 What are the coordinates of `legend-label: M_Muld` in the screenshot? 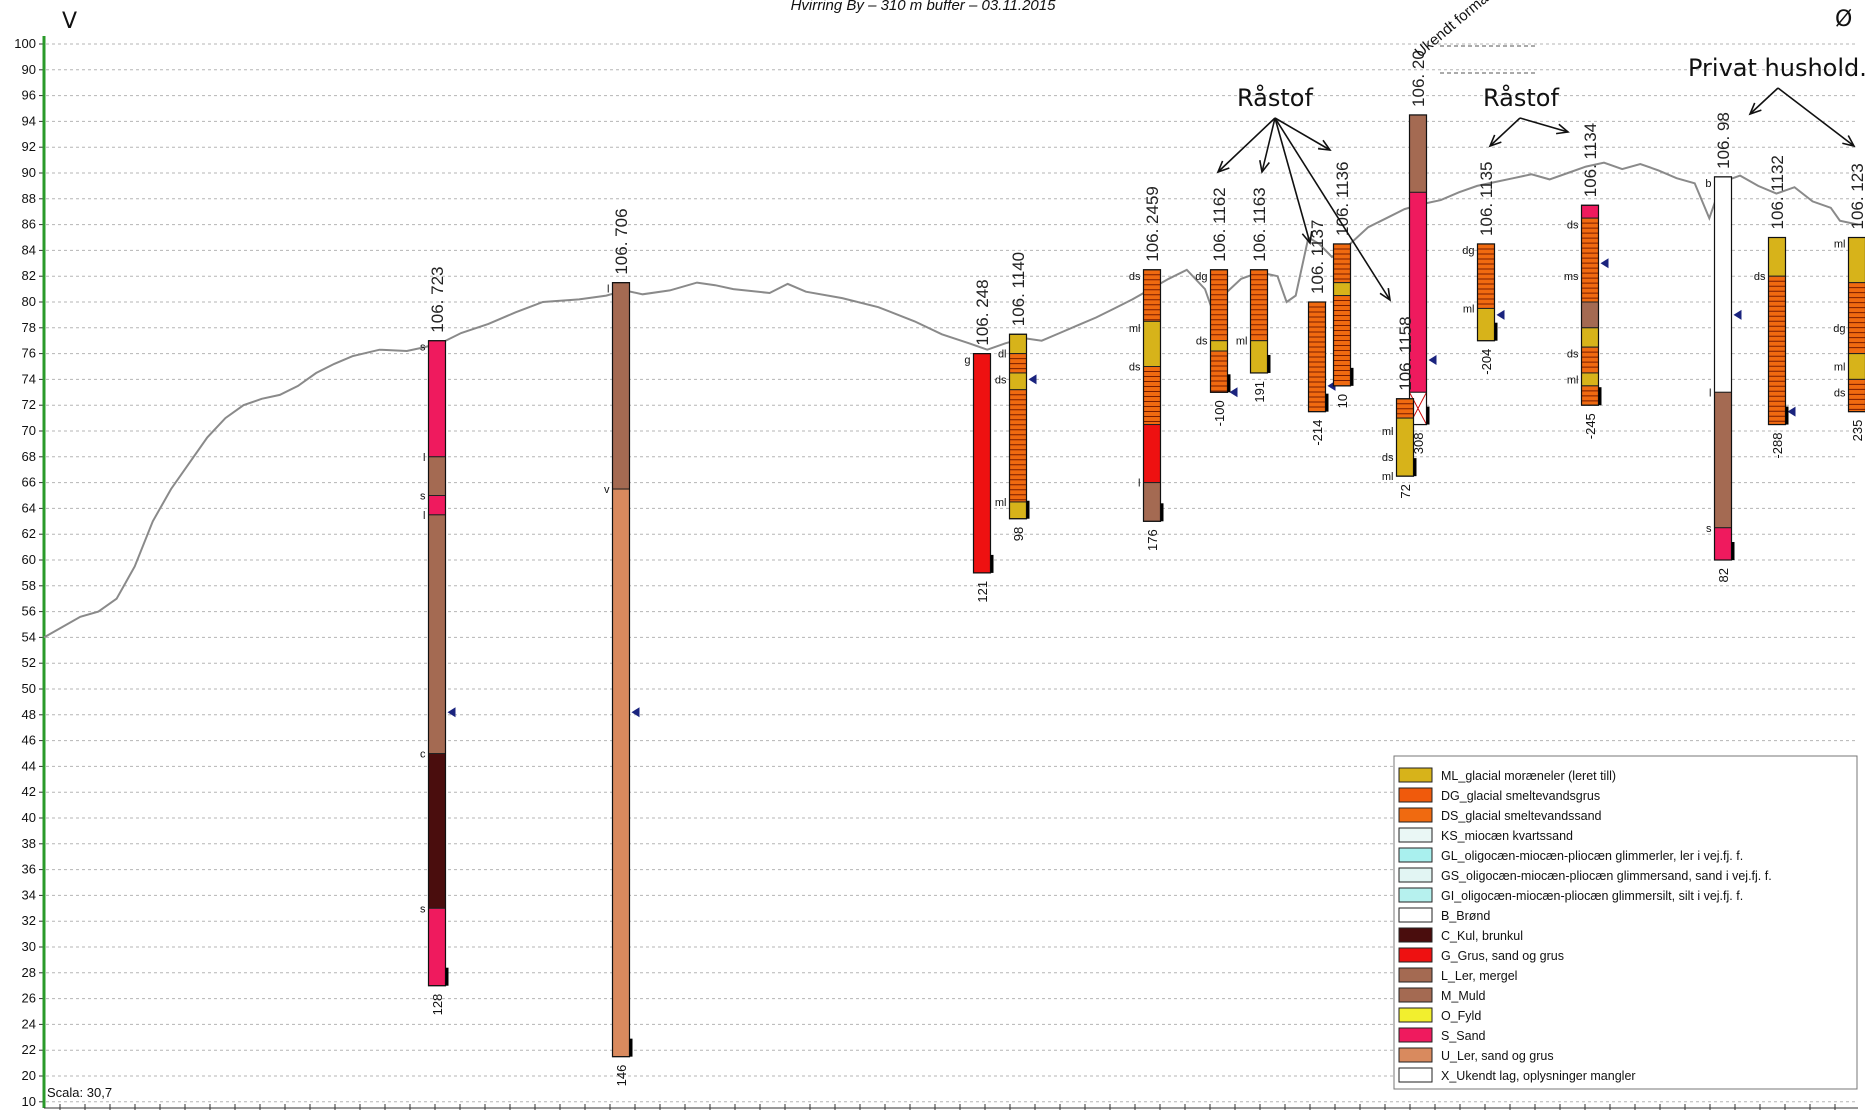 It's located at (1463, 996).